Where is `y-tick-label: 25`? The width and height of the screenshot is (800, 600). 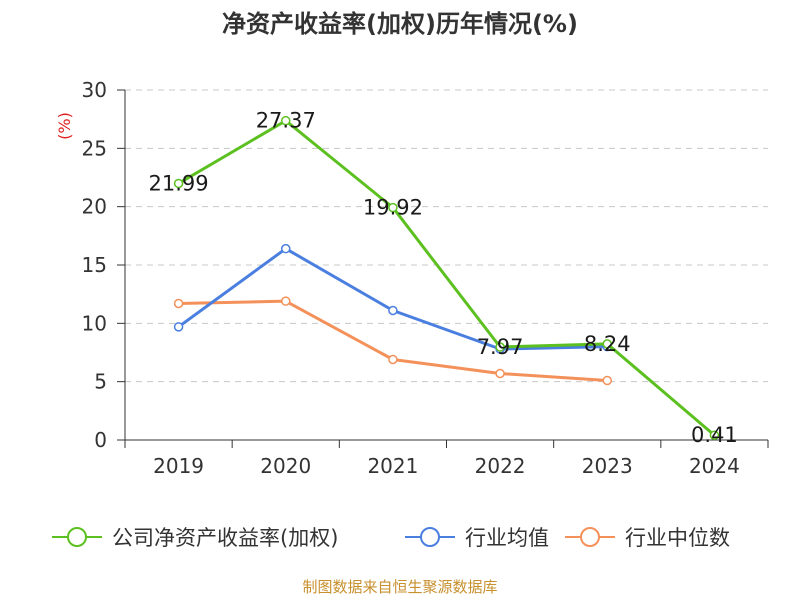
y-tick-label: 25 is located at coordinates (94, 148).